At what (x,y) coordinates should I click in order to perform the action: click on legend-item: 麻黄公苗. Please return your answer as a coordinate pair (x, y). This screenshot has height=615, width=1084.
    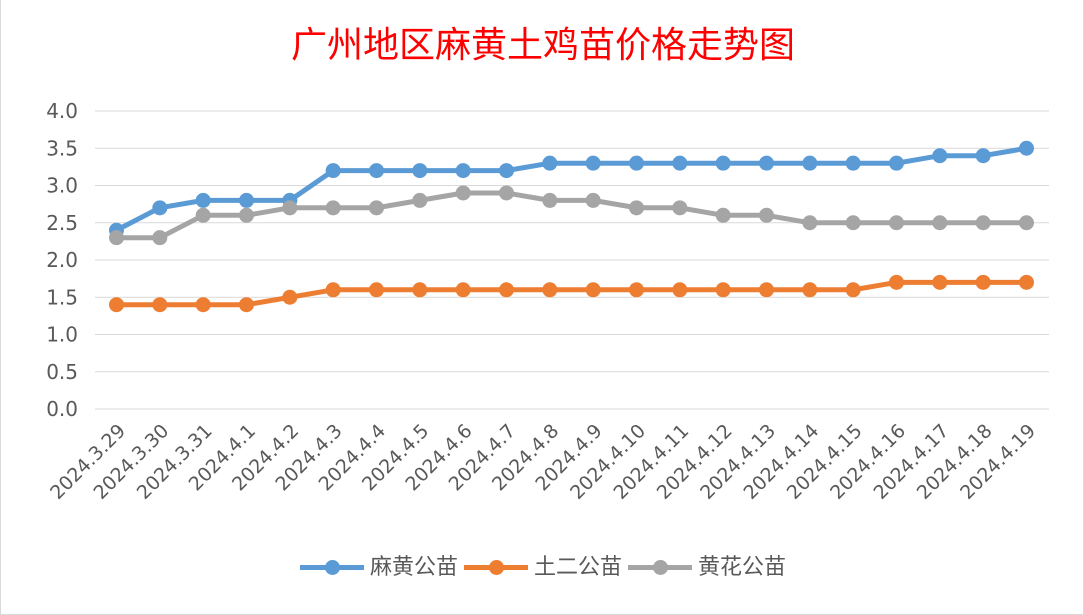
    Looking at the image, I should click on (378, 568).